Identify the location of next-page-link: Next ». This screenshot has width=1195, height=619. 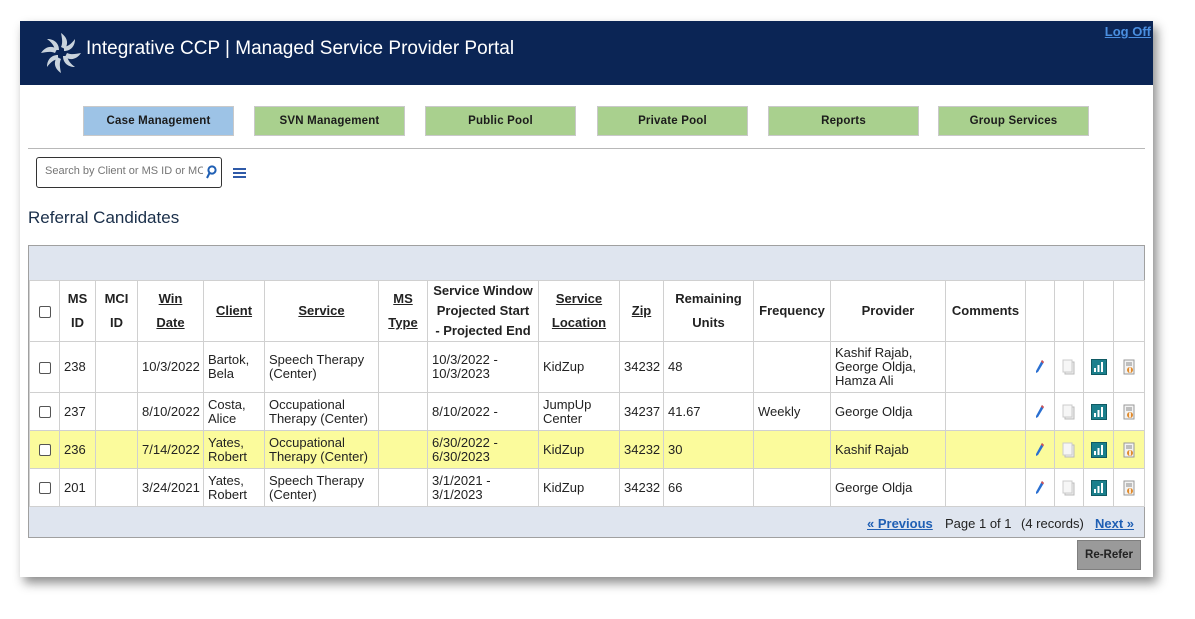
(1115, 523).